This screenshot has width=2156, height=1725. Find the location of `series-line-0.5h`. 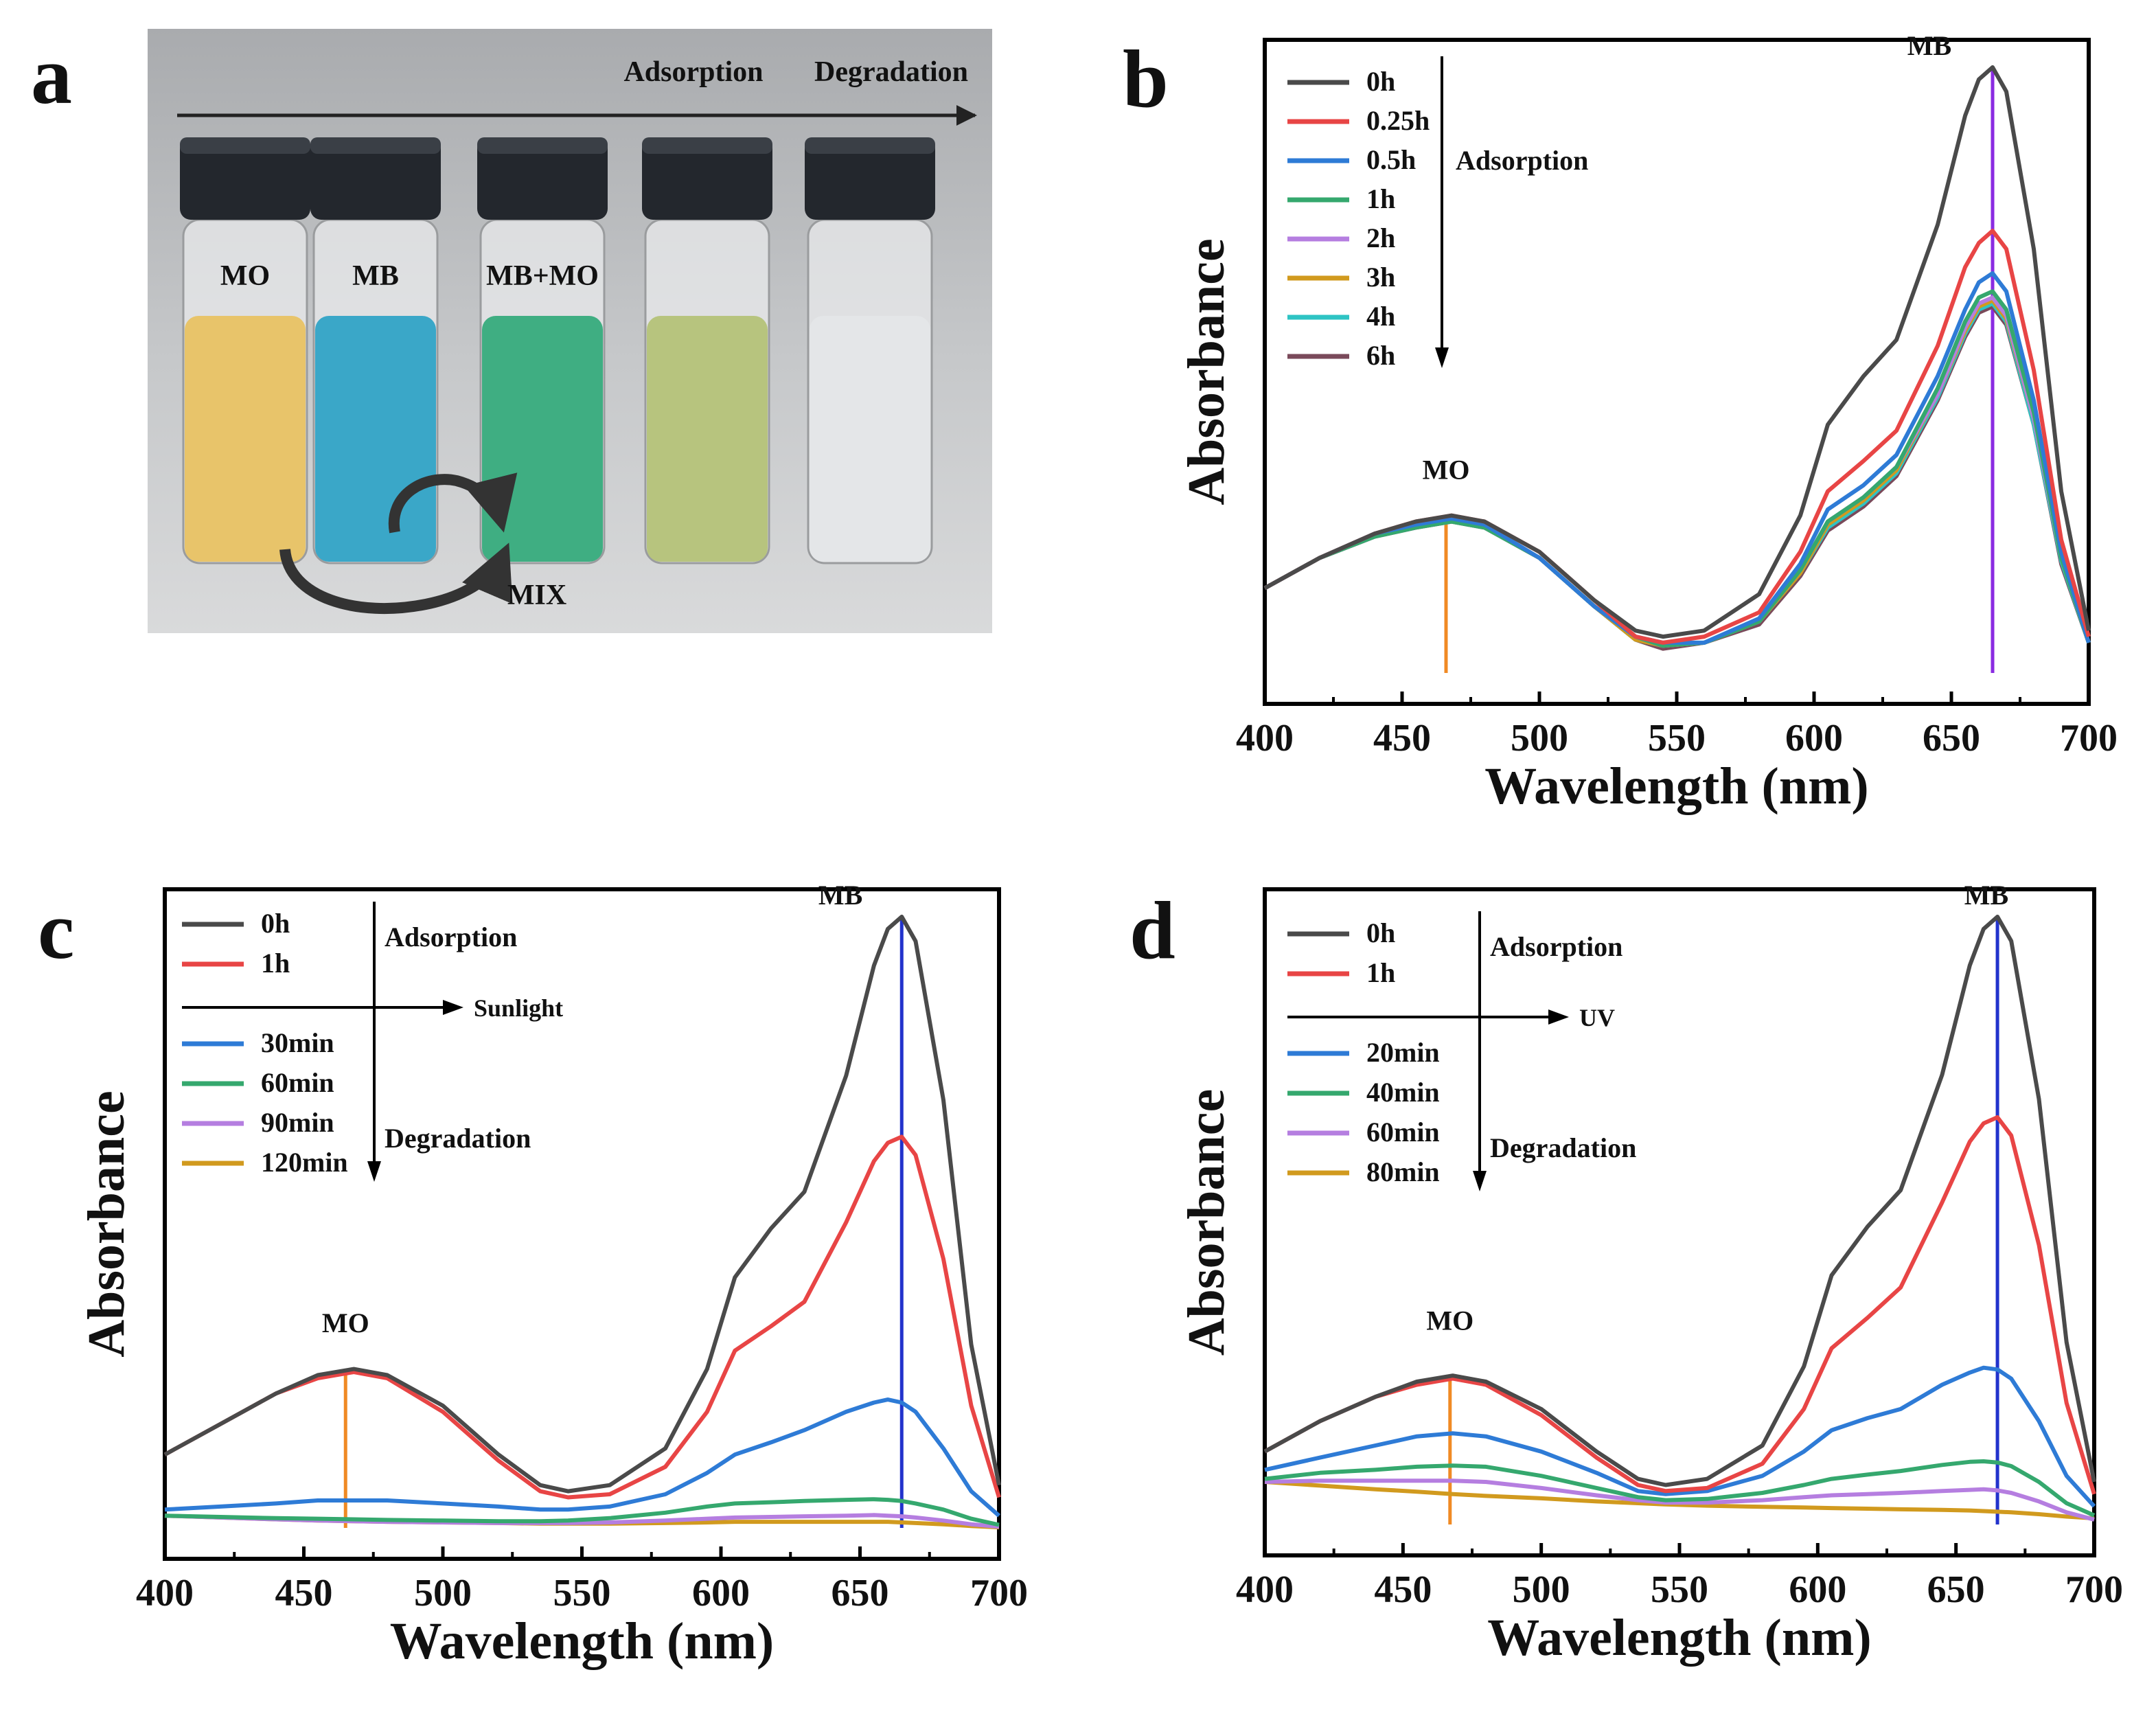

series-line-0.5h is located at coordinates (1677, 458).